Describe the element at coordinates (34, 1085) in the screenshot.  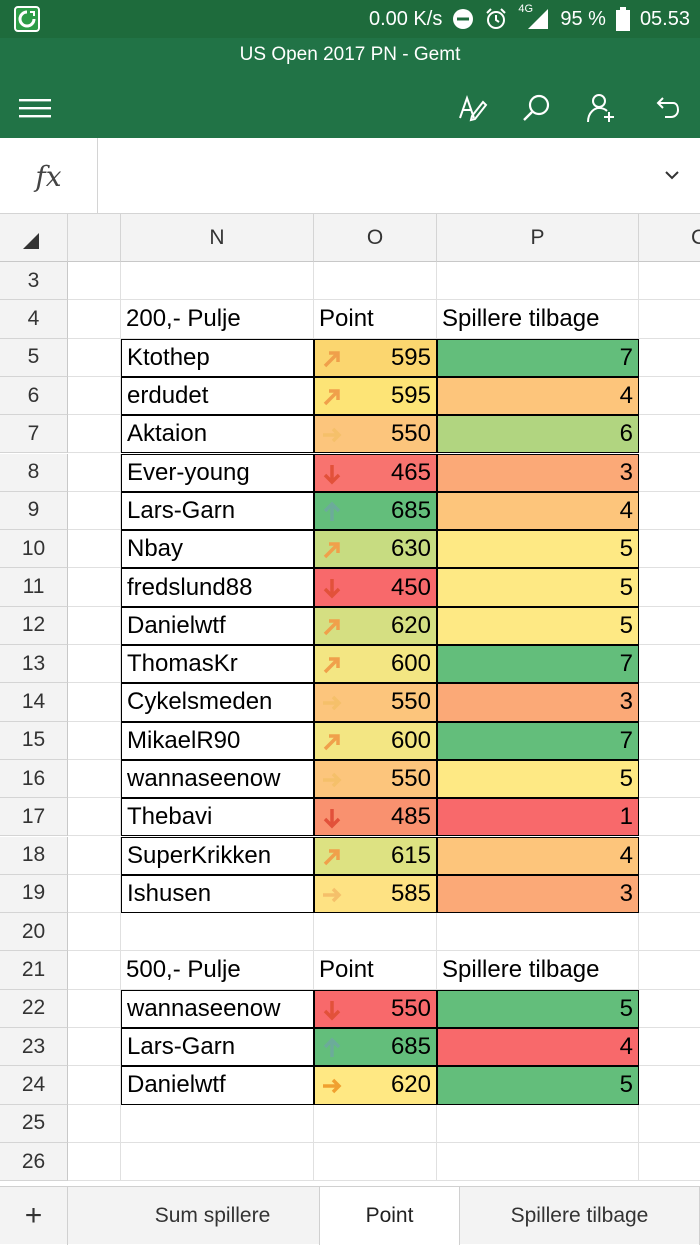
I see `row-header: 24` at that location.